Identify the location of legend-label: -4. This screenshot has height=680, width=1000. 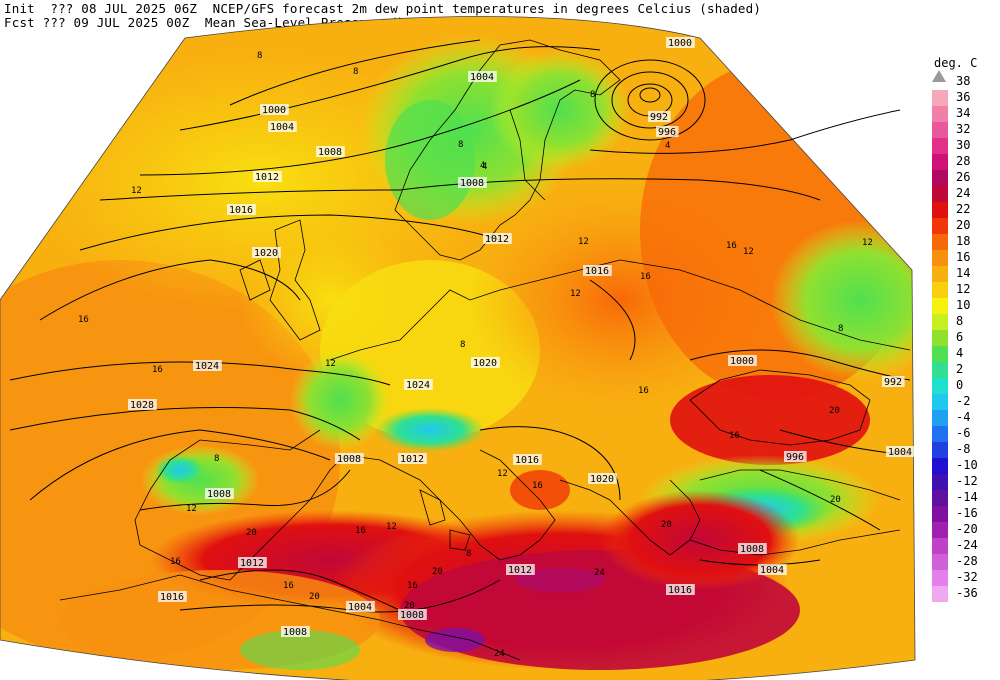
(963, 417).